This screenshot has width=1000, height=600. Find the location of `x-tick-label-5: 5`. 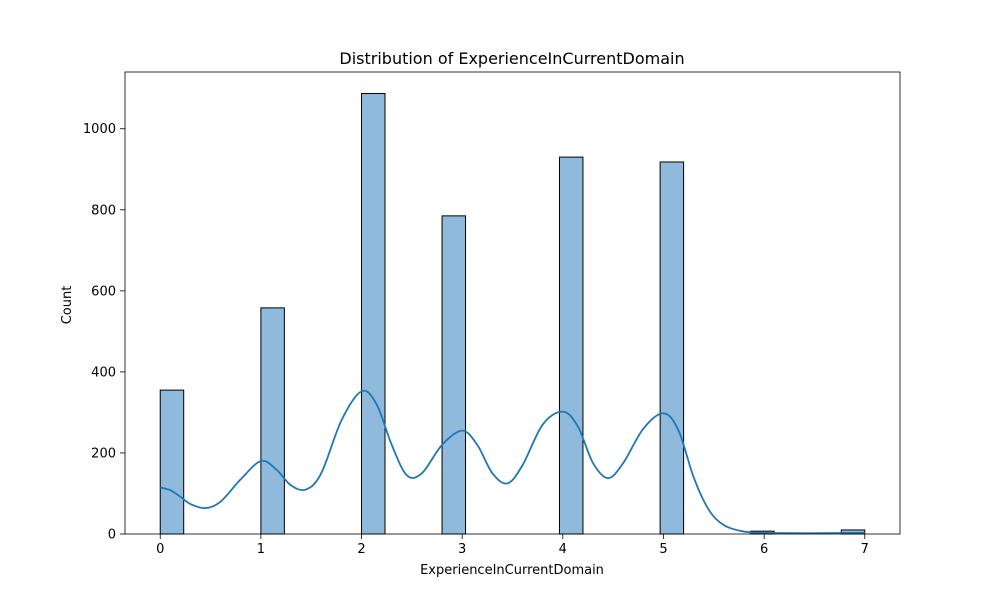

x-tick-label-5: 5 is located at coordinates (663, 549).